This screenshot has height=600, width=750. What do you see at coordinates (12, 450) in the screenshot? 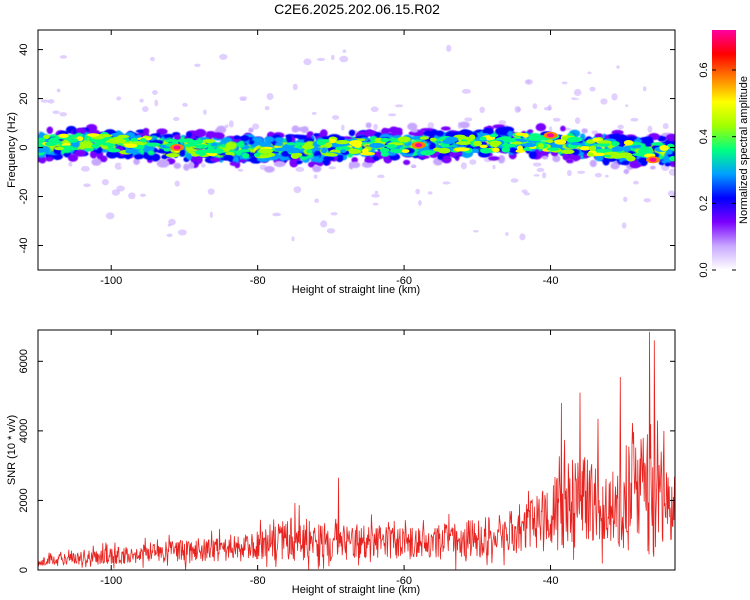
I see `snr-ylabel: SNR (10 * v/v)` at bounding box center [12, 450].